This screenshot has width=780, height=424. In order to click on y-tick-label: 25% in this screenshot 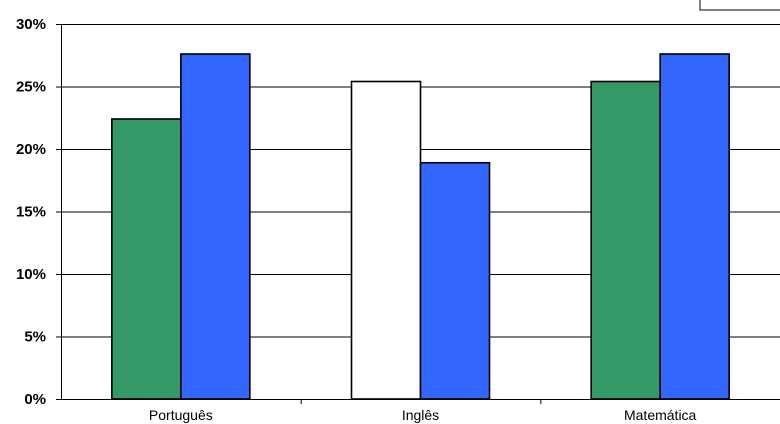, I will do `click(31, 87)`.